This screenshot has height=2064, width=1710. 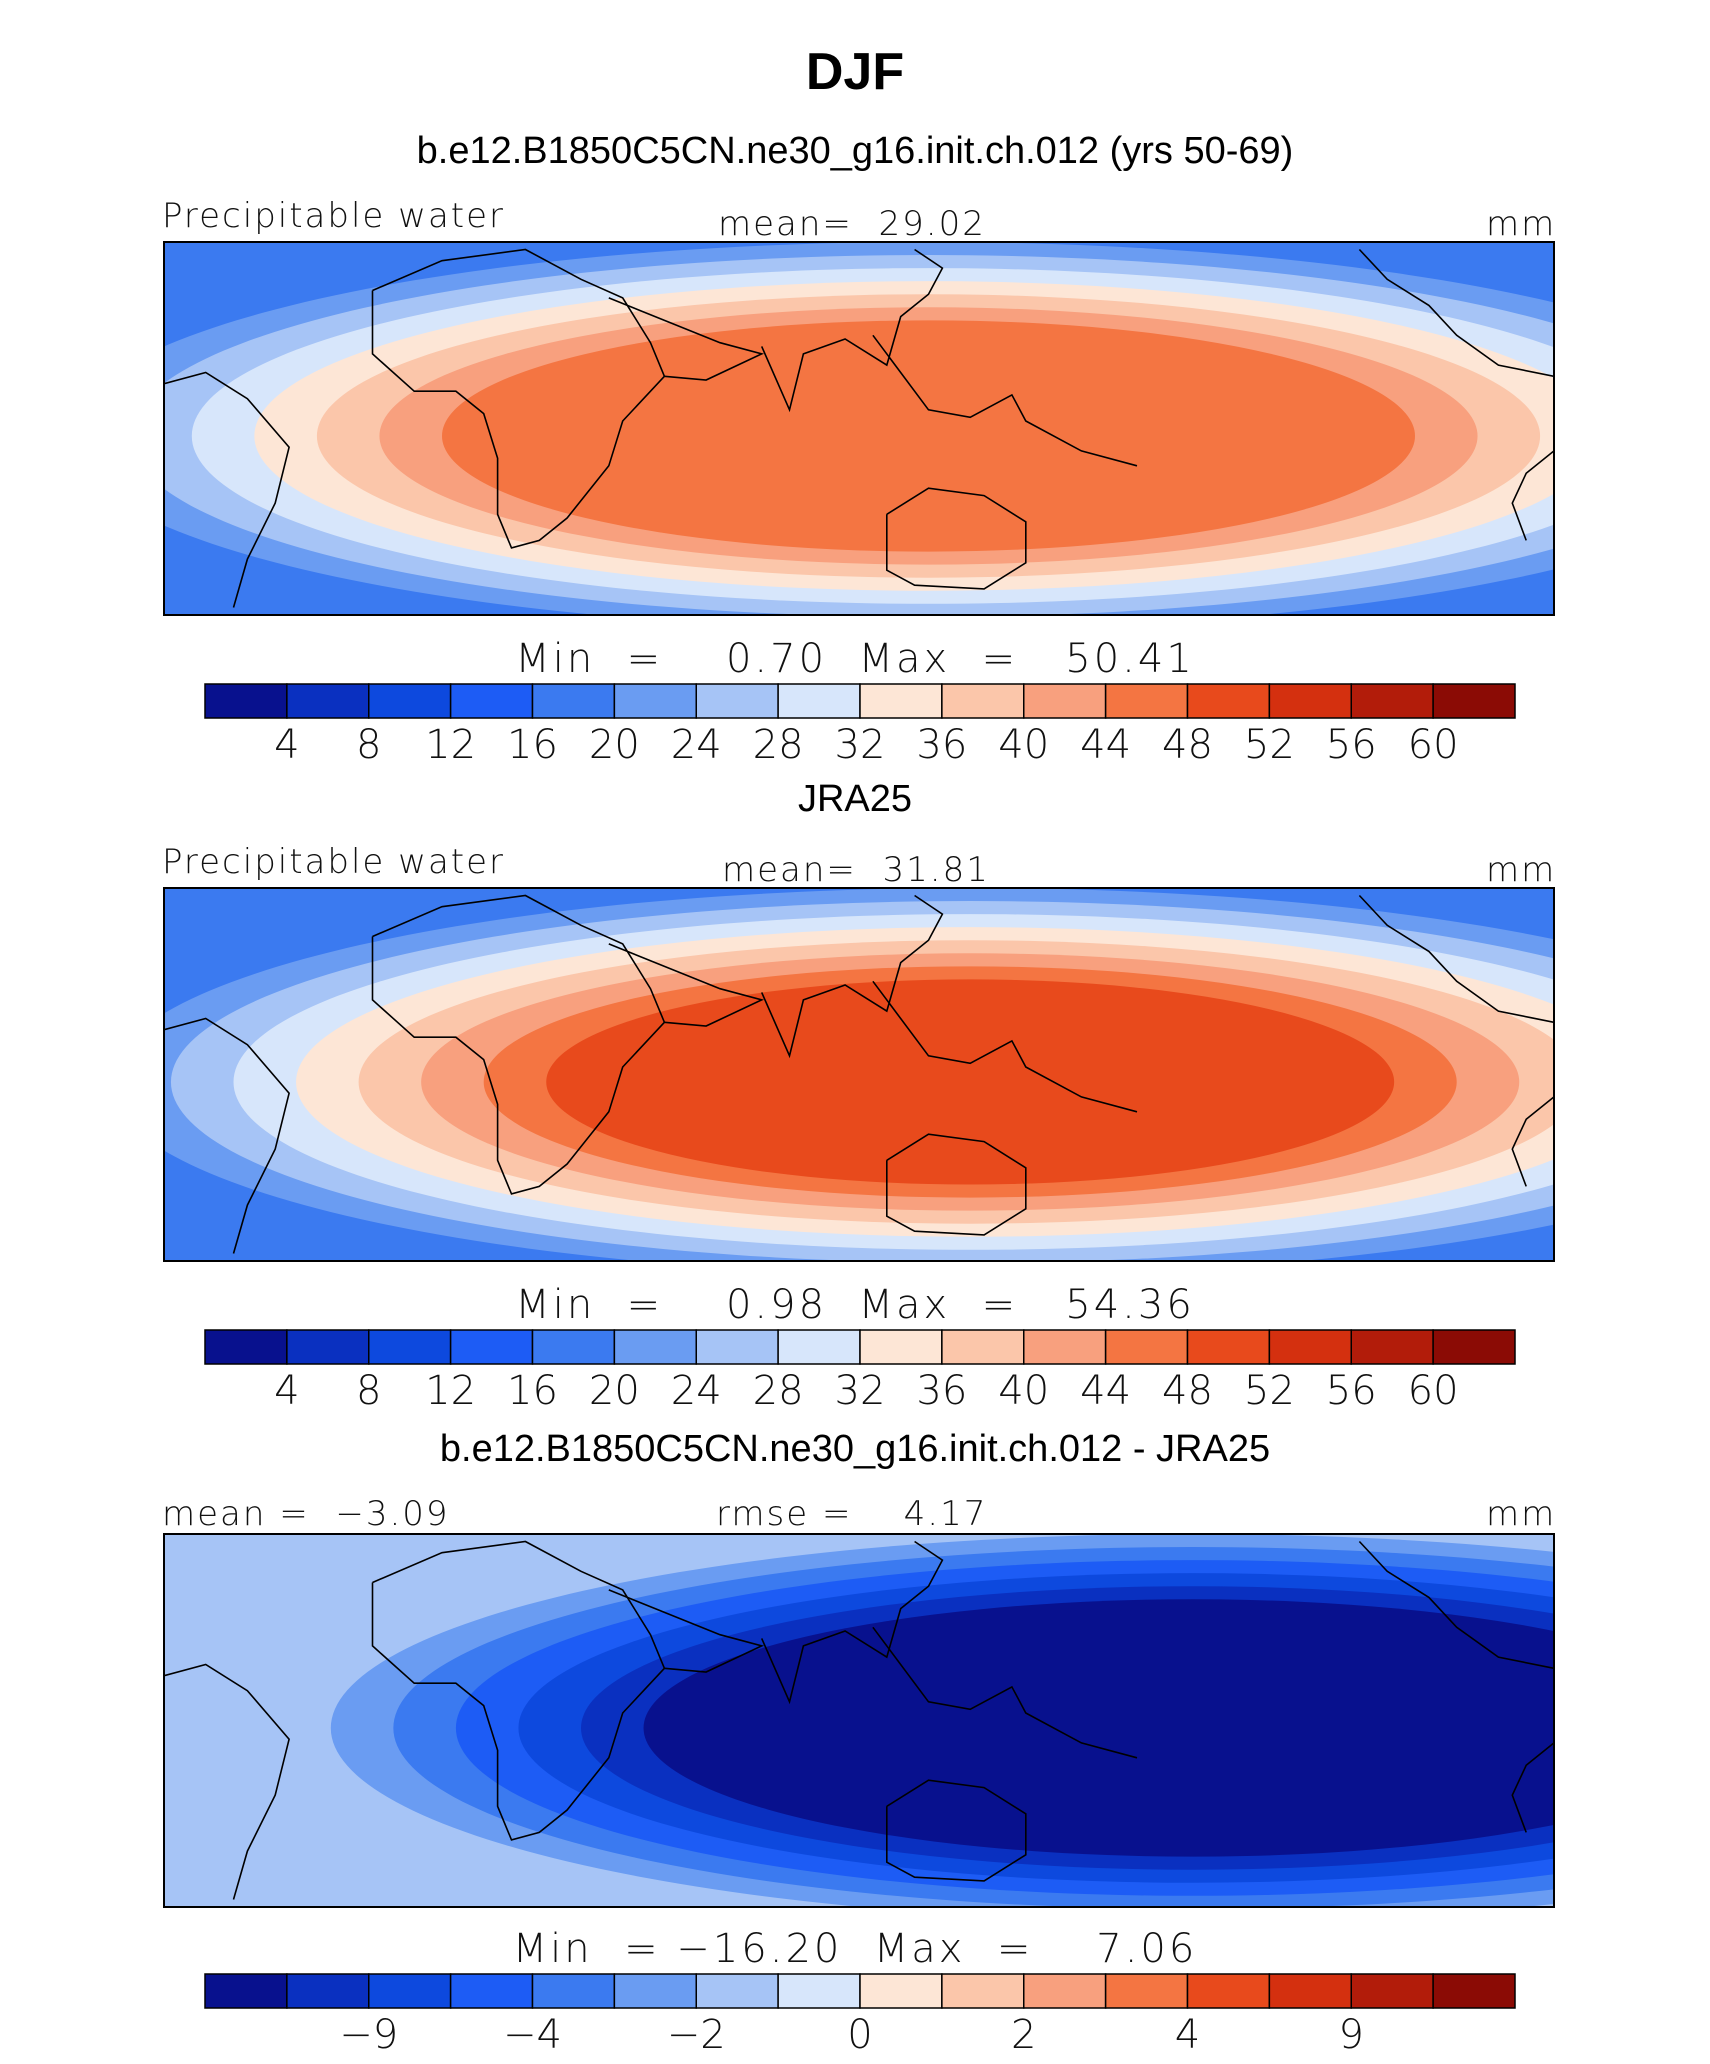 What do you see at coordinates (1521, 870) in the screenshot?
I see `panel-2-units: mm` at bounding box center [1521, 870].